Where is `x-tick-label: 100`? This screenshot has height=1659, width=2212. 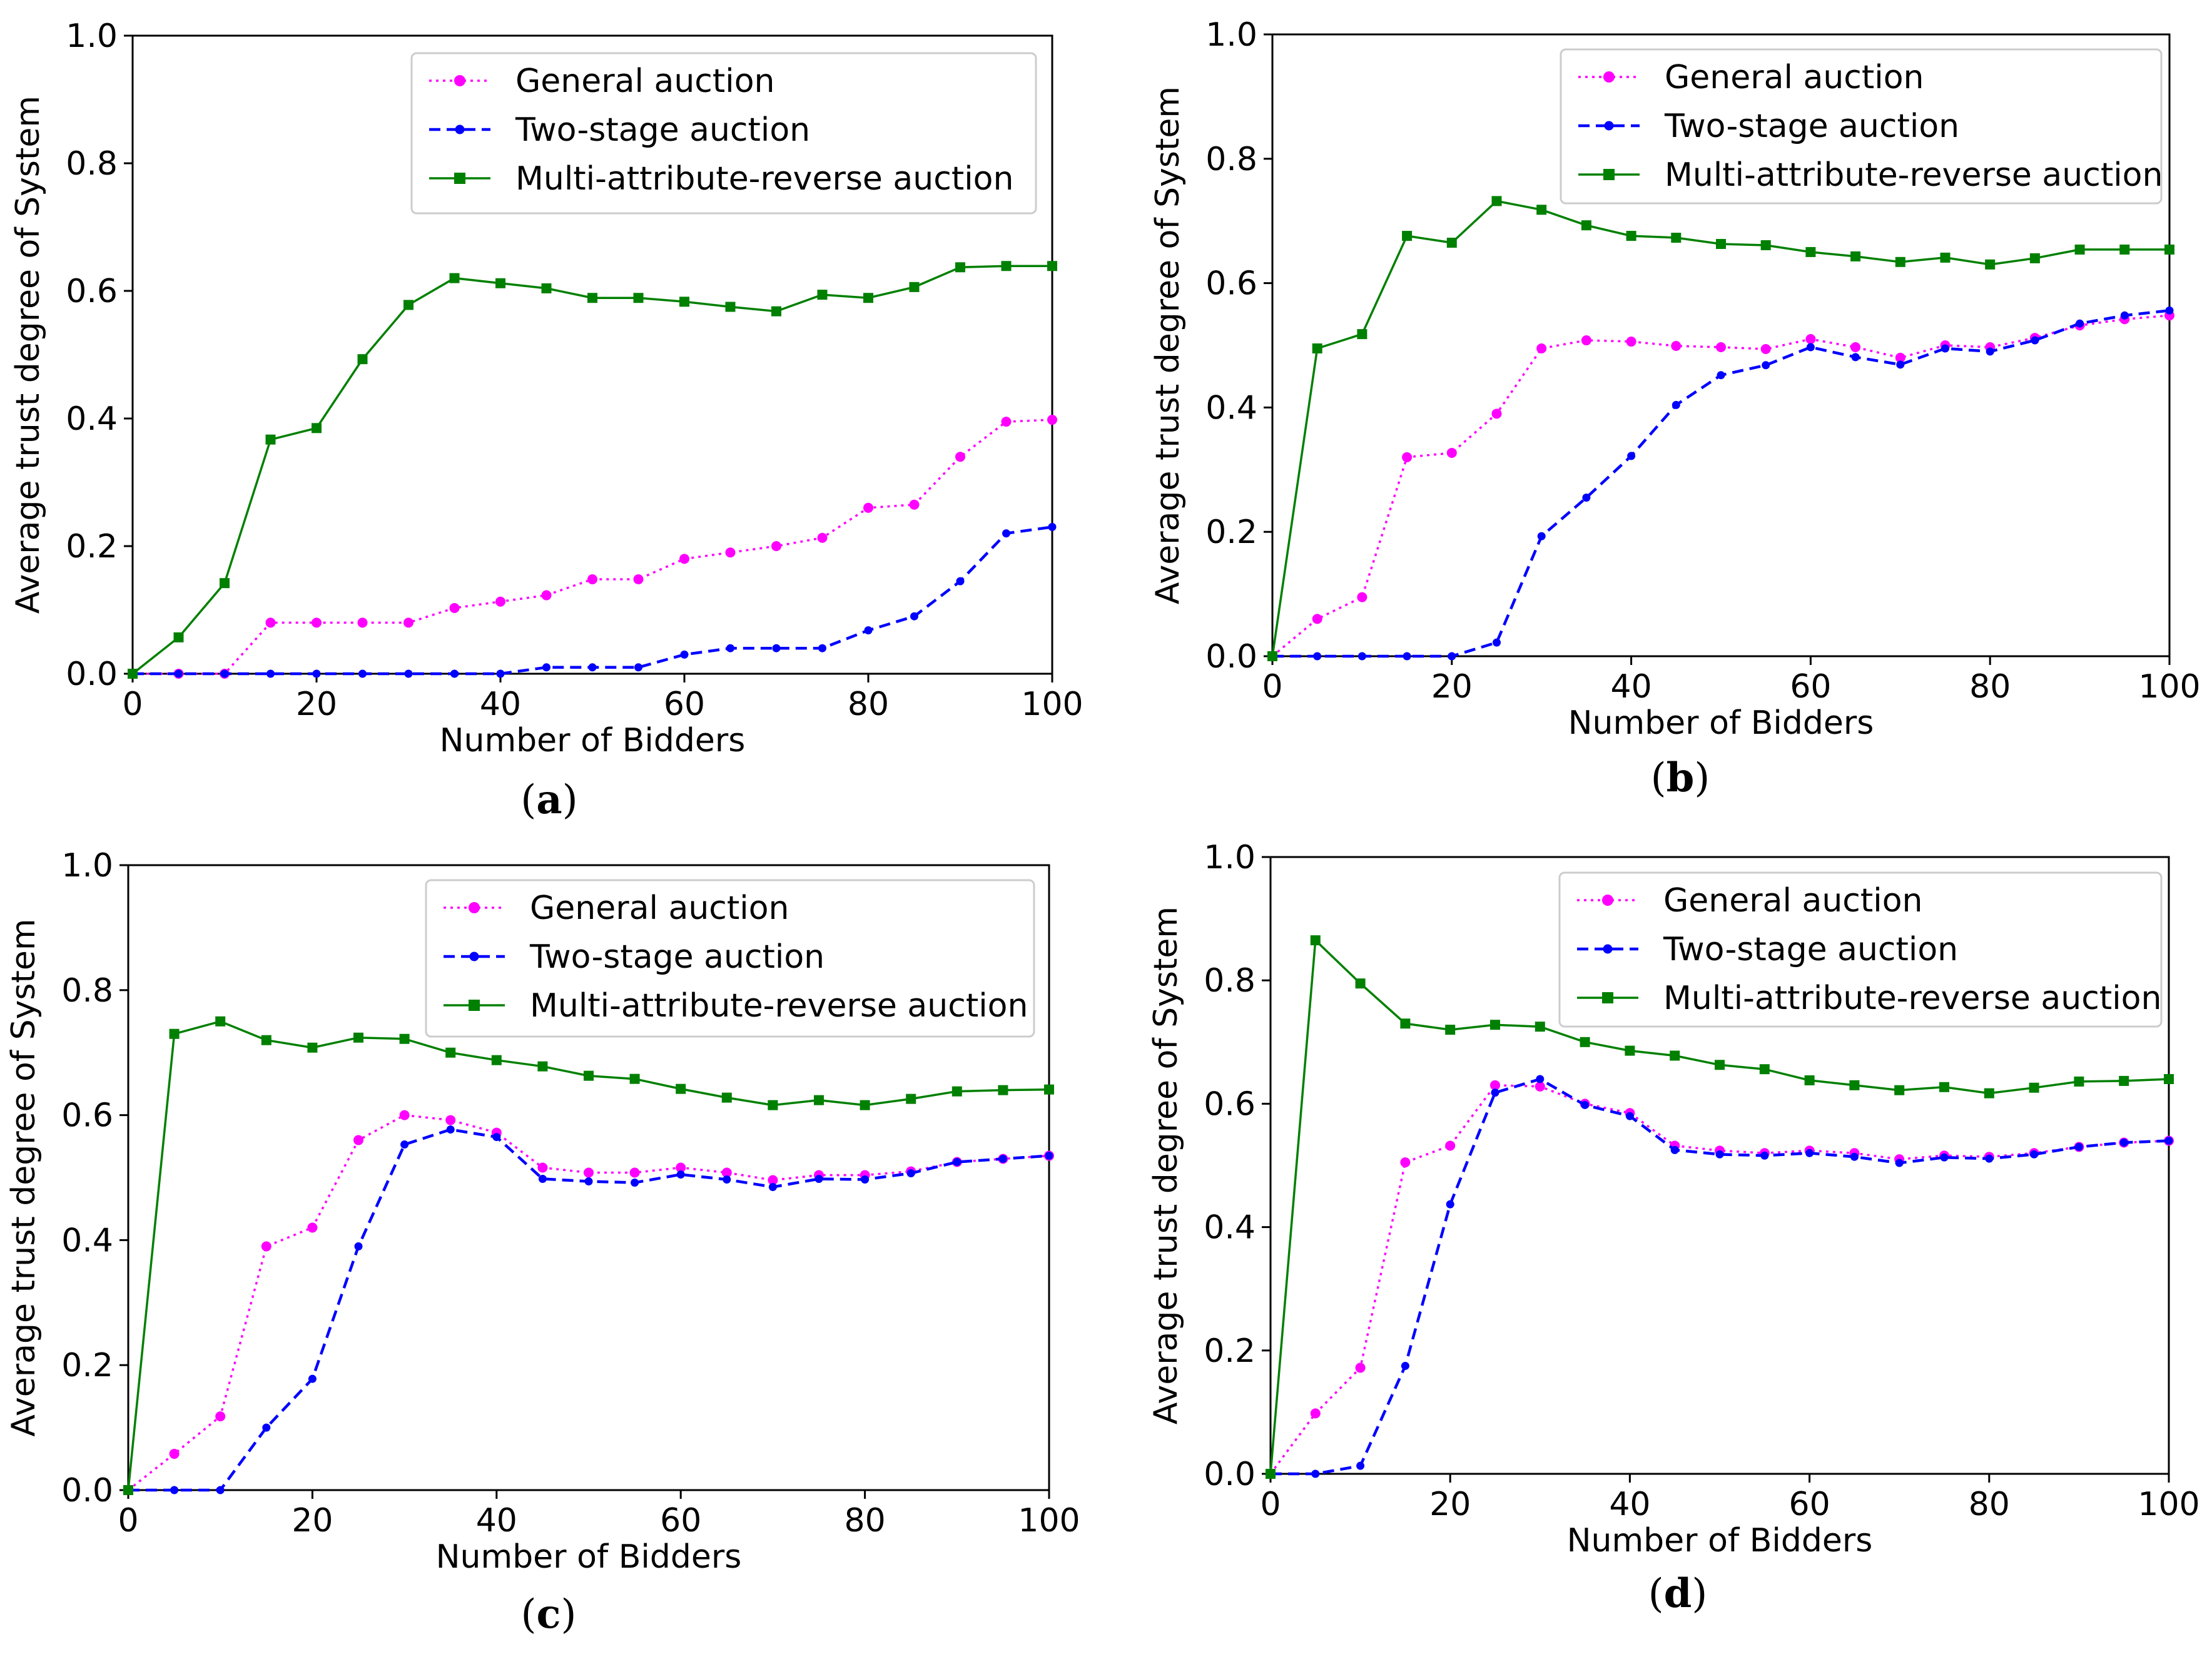 x-tick-label: 100 is located at coordinates (2168, 1504).